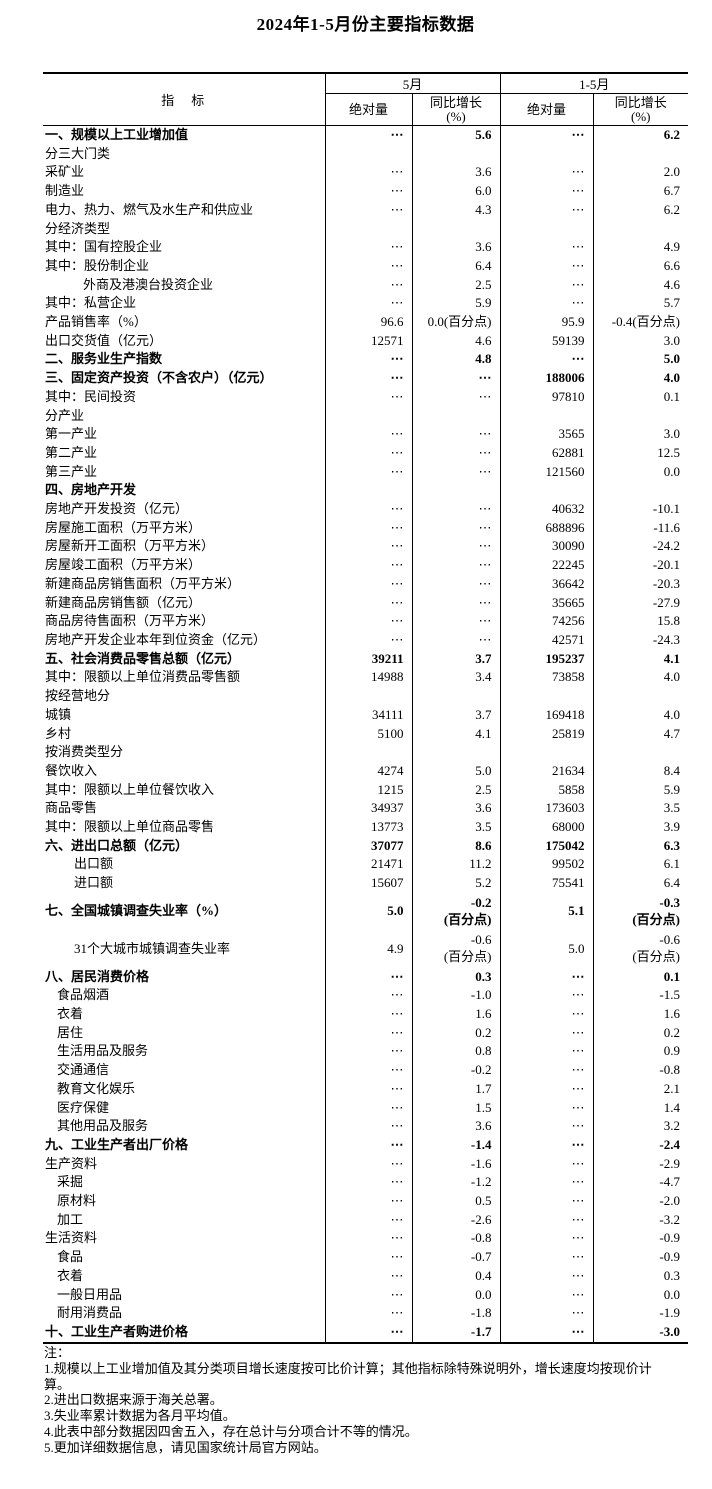  What do you see at coordinates (184, 1070) in the screenshot?
I see `indicator-label: 交通通信` at bounding box center [184, 1070].